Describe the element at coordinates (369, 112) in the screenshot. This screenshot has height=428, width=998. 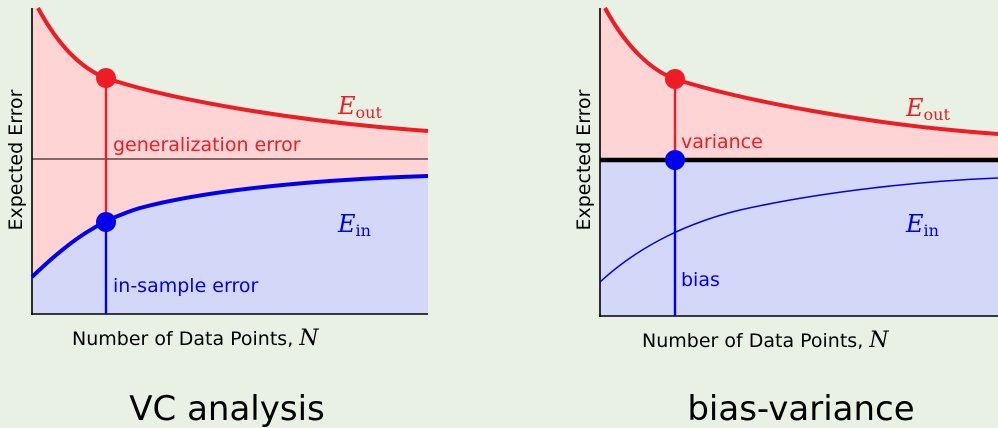
I see `vc-e-out-label-sub: out` at that location.